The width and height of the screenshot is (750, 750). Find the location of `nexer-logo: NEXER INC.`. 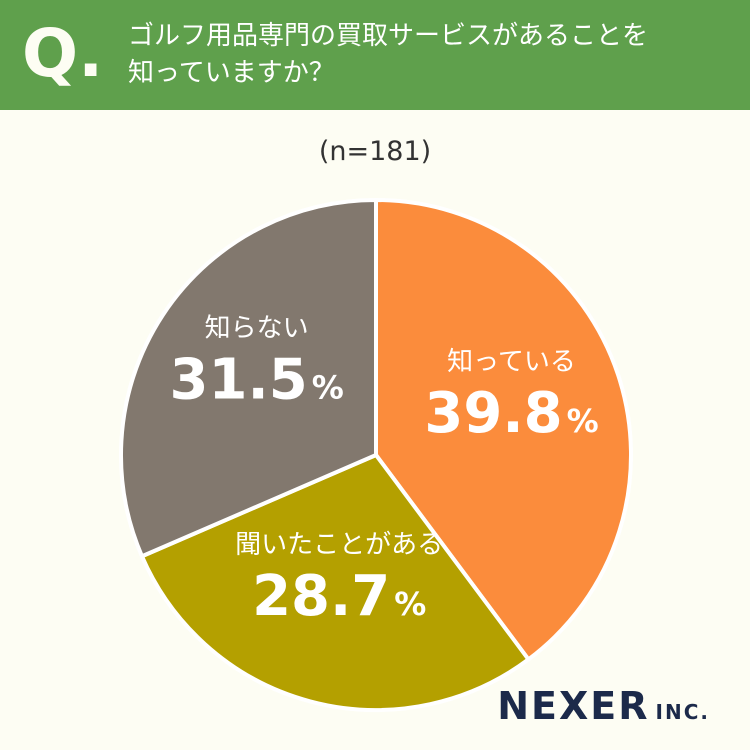

nexer-logo: NEXER INC. is located at coordinates (603, 706).